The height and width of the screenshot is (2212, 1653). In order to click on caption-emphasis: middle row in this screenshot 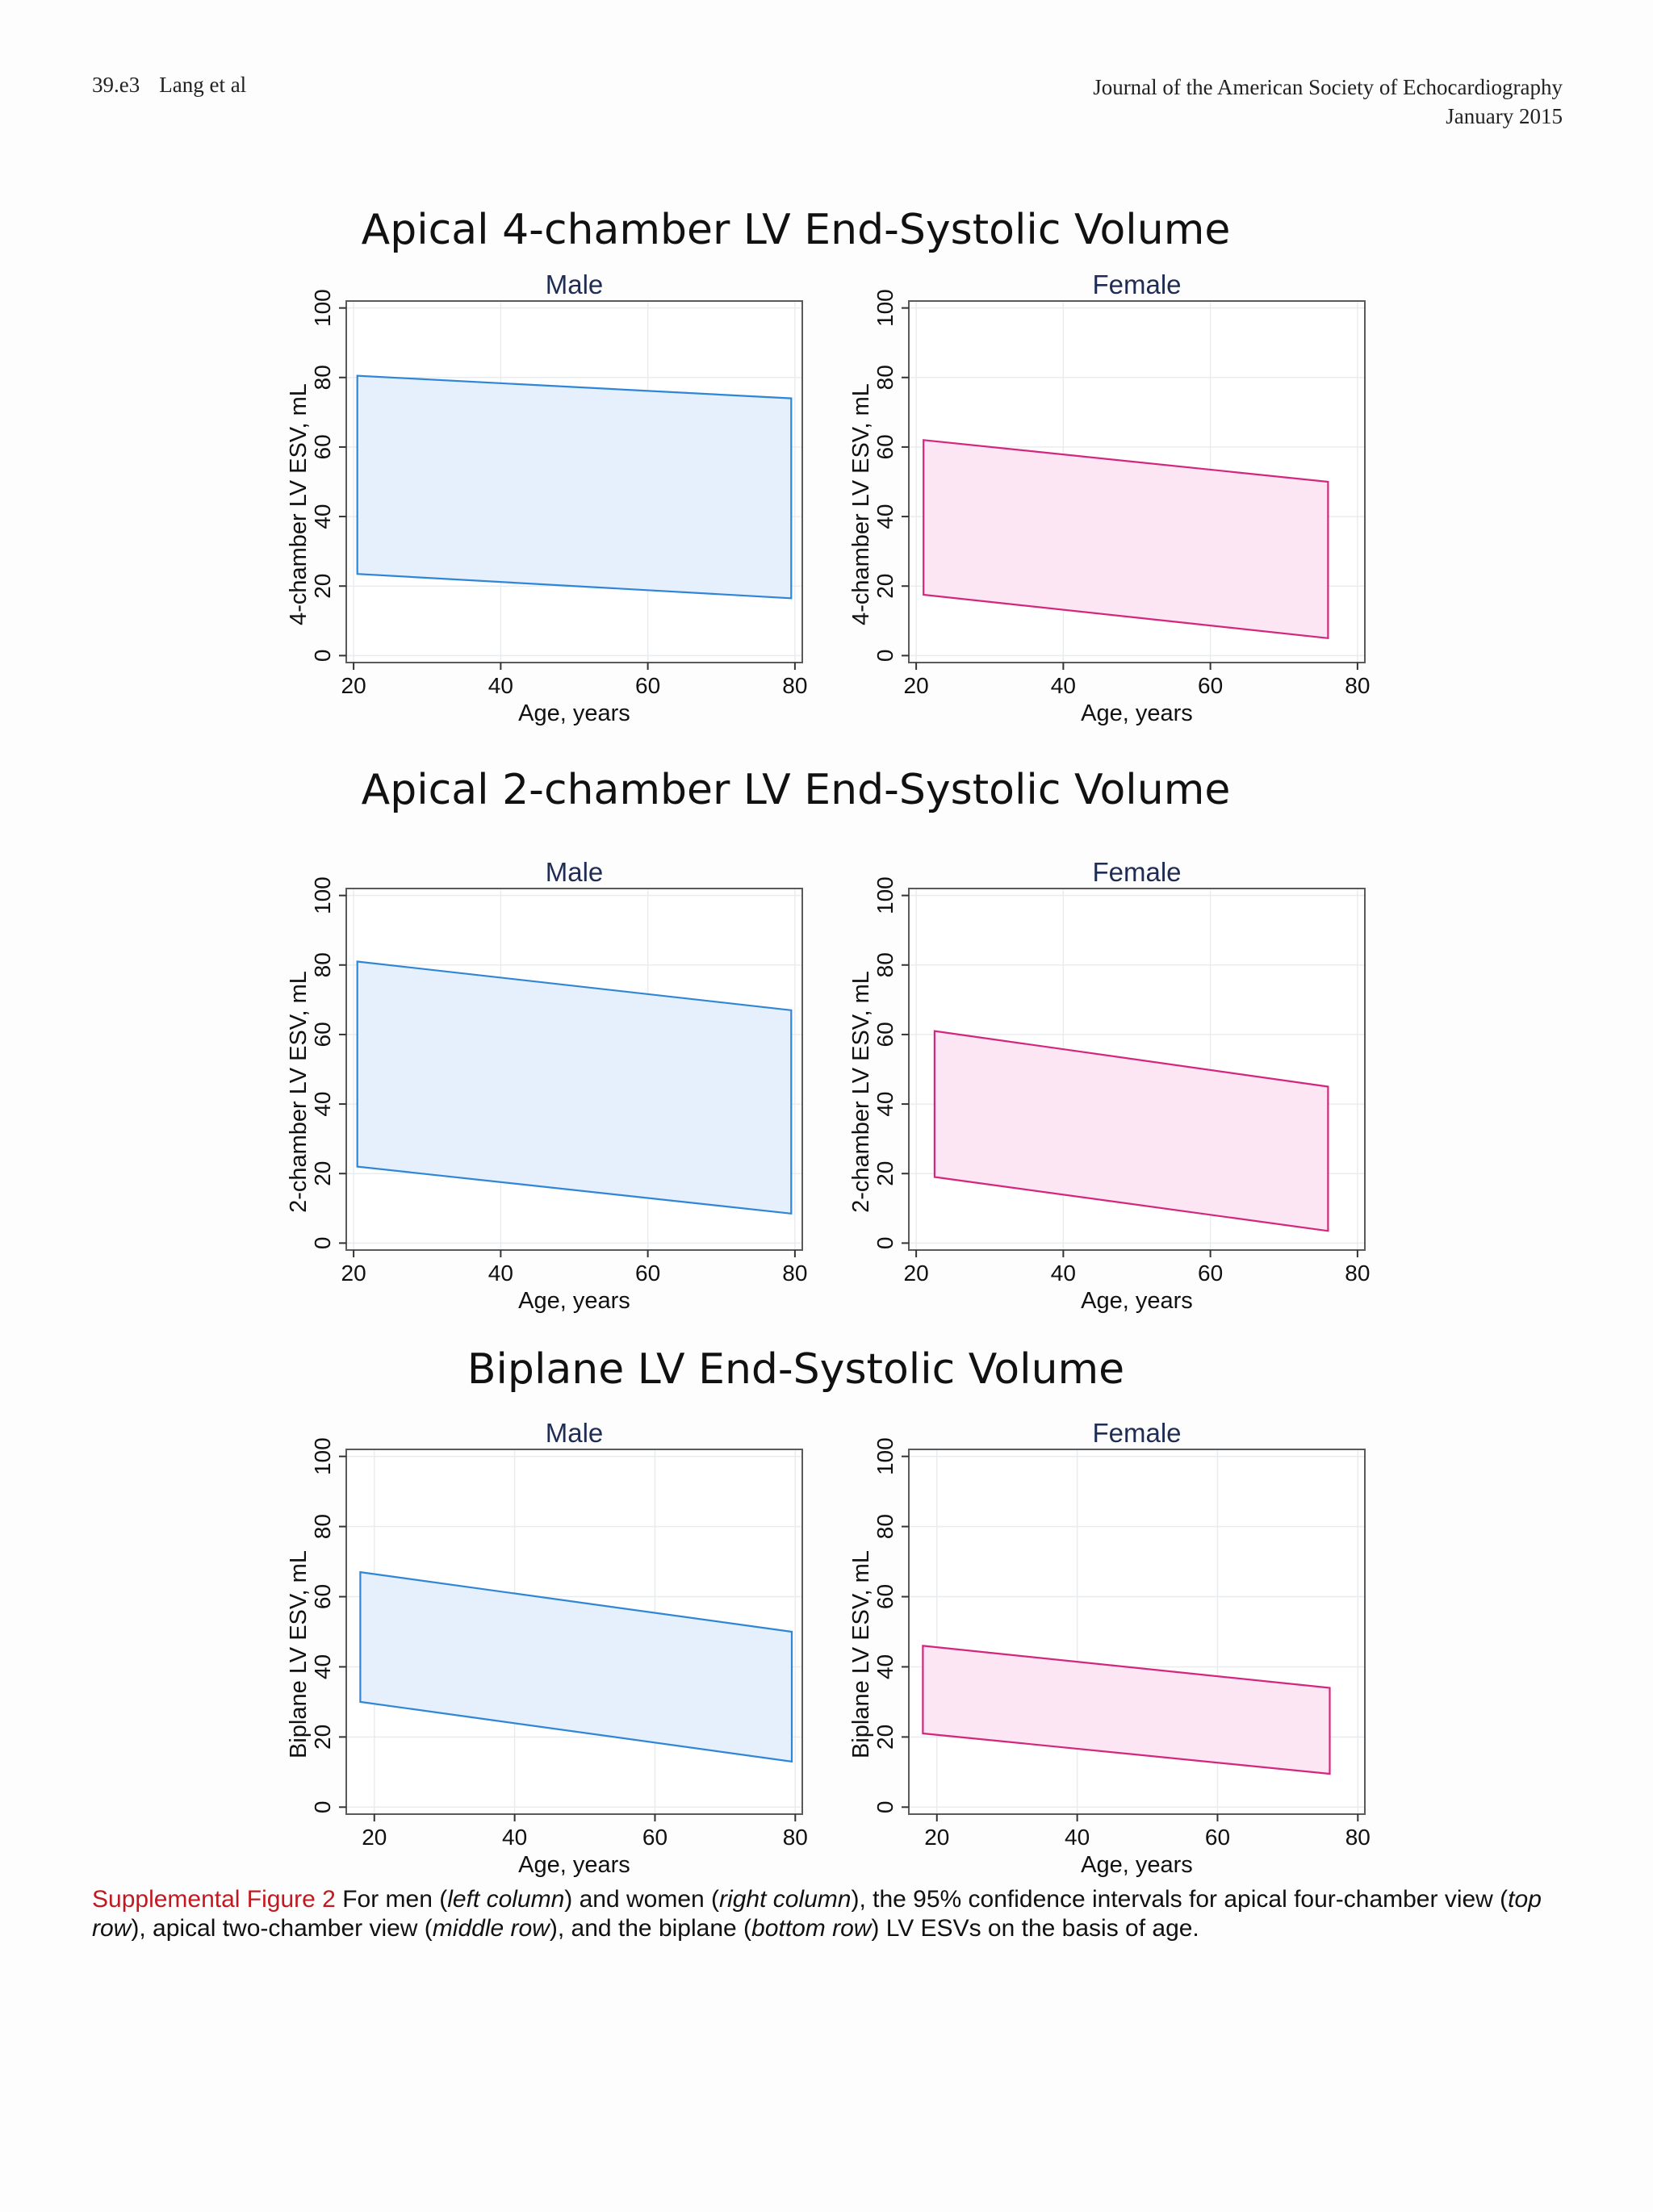, I will do `click(491, 1928)`.